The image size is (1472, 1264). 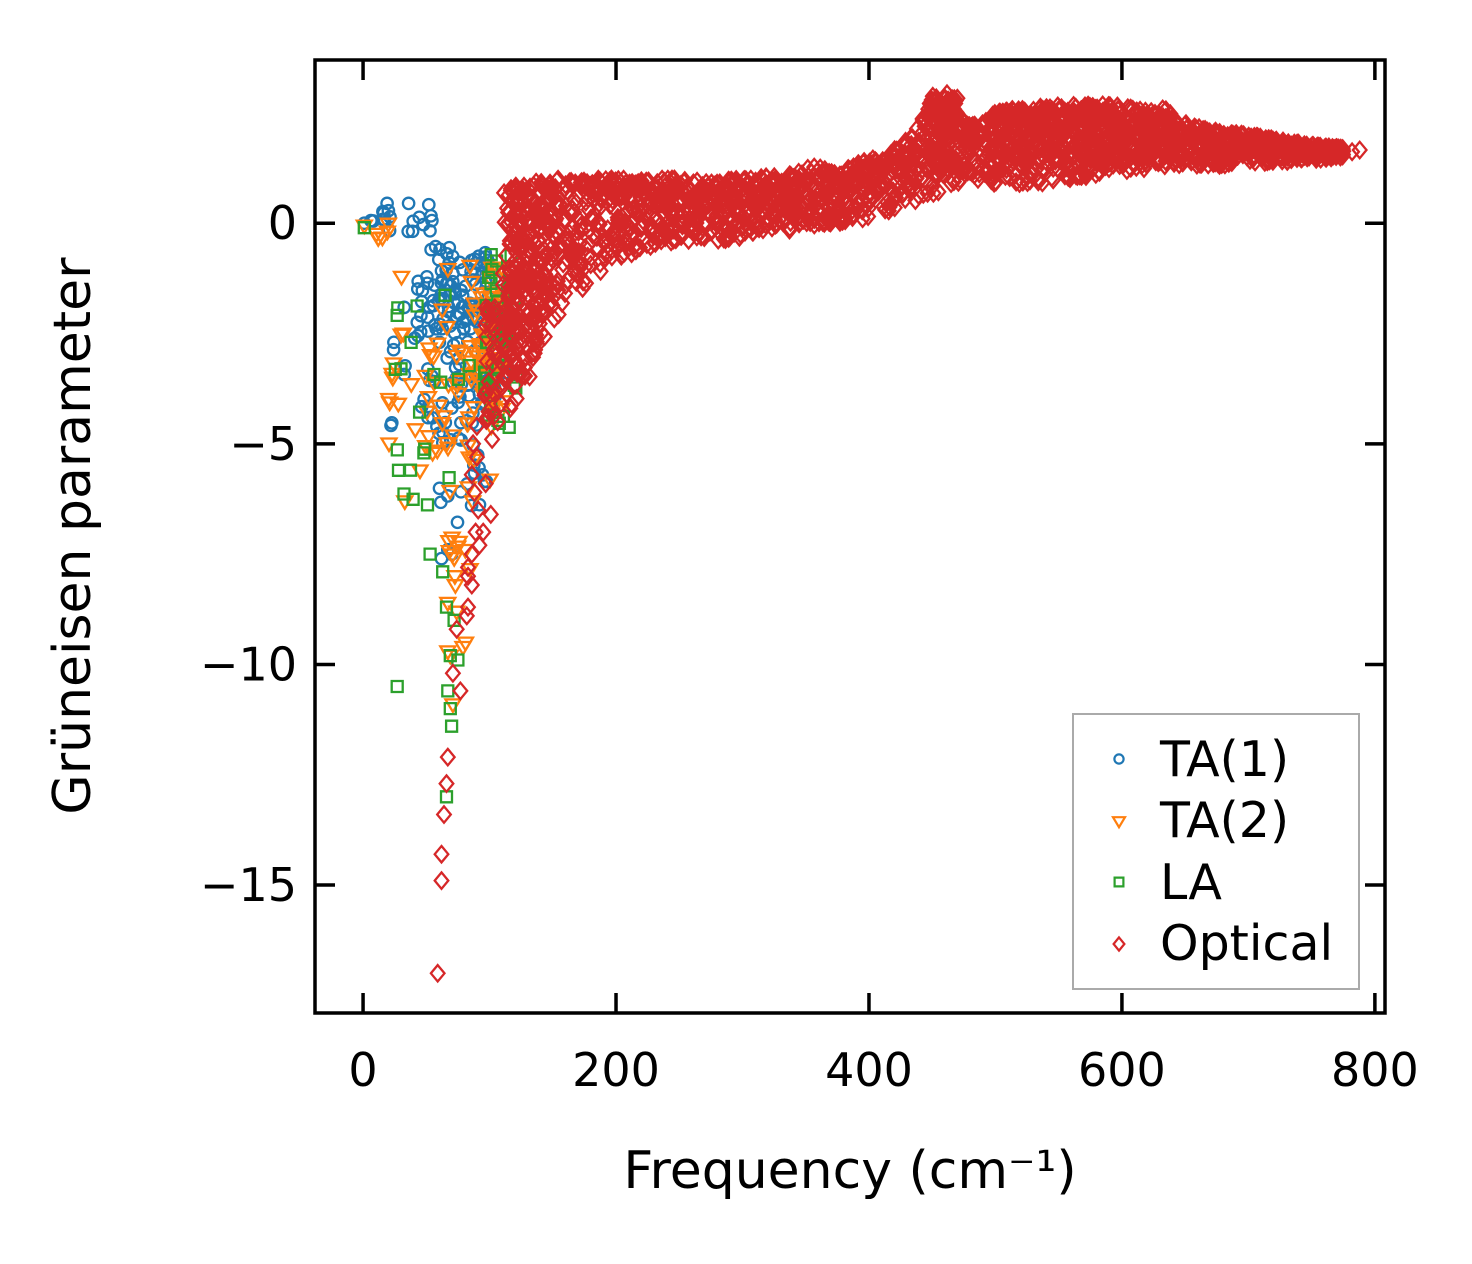 What do you see at coordinates (1191, 882) in the screenshot?
I see `legend-label: LA` at bounding box center [1191, 882].